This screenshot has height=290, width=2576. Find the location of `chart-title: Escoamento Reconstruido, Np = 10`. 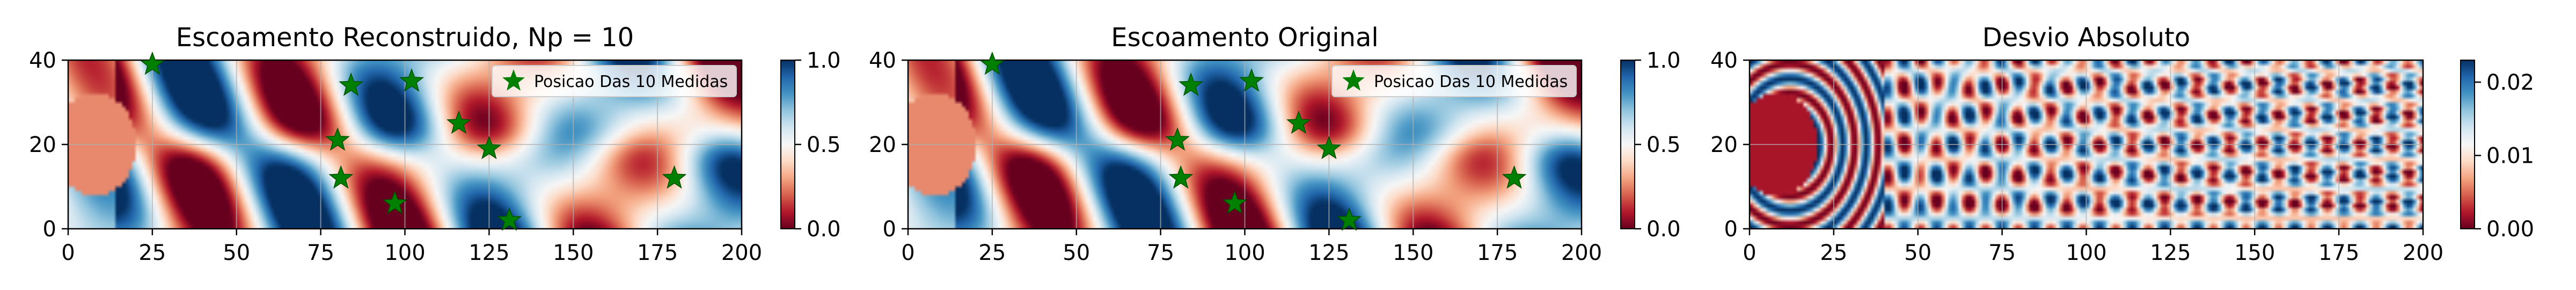

chart-title: Escoamento Reconstruido, Np = 10 is located at coordinates (405, 38).